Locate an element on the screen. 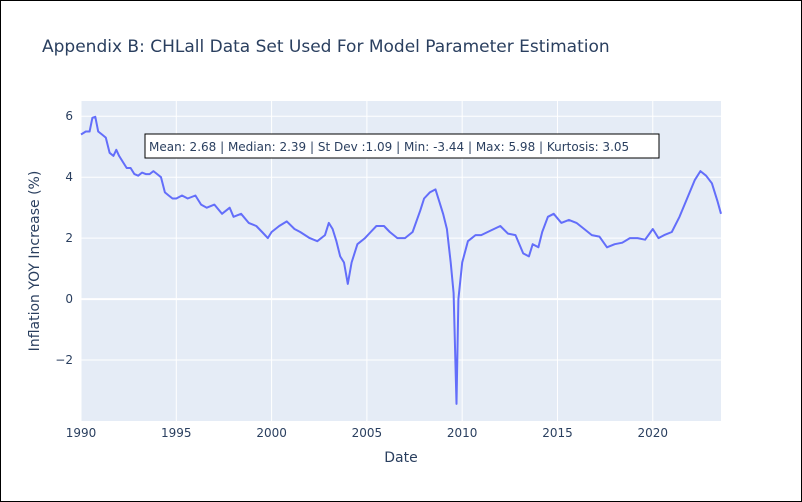 The image size is (802, 502). x-axis-ticks: 1990 1995 2000 2005 2010 2015 2020 is located at coordinates (367, 433).